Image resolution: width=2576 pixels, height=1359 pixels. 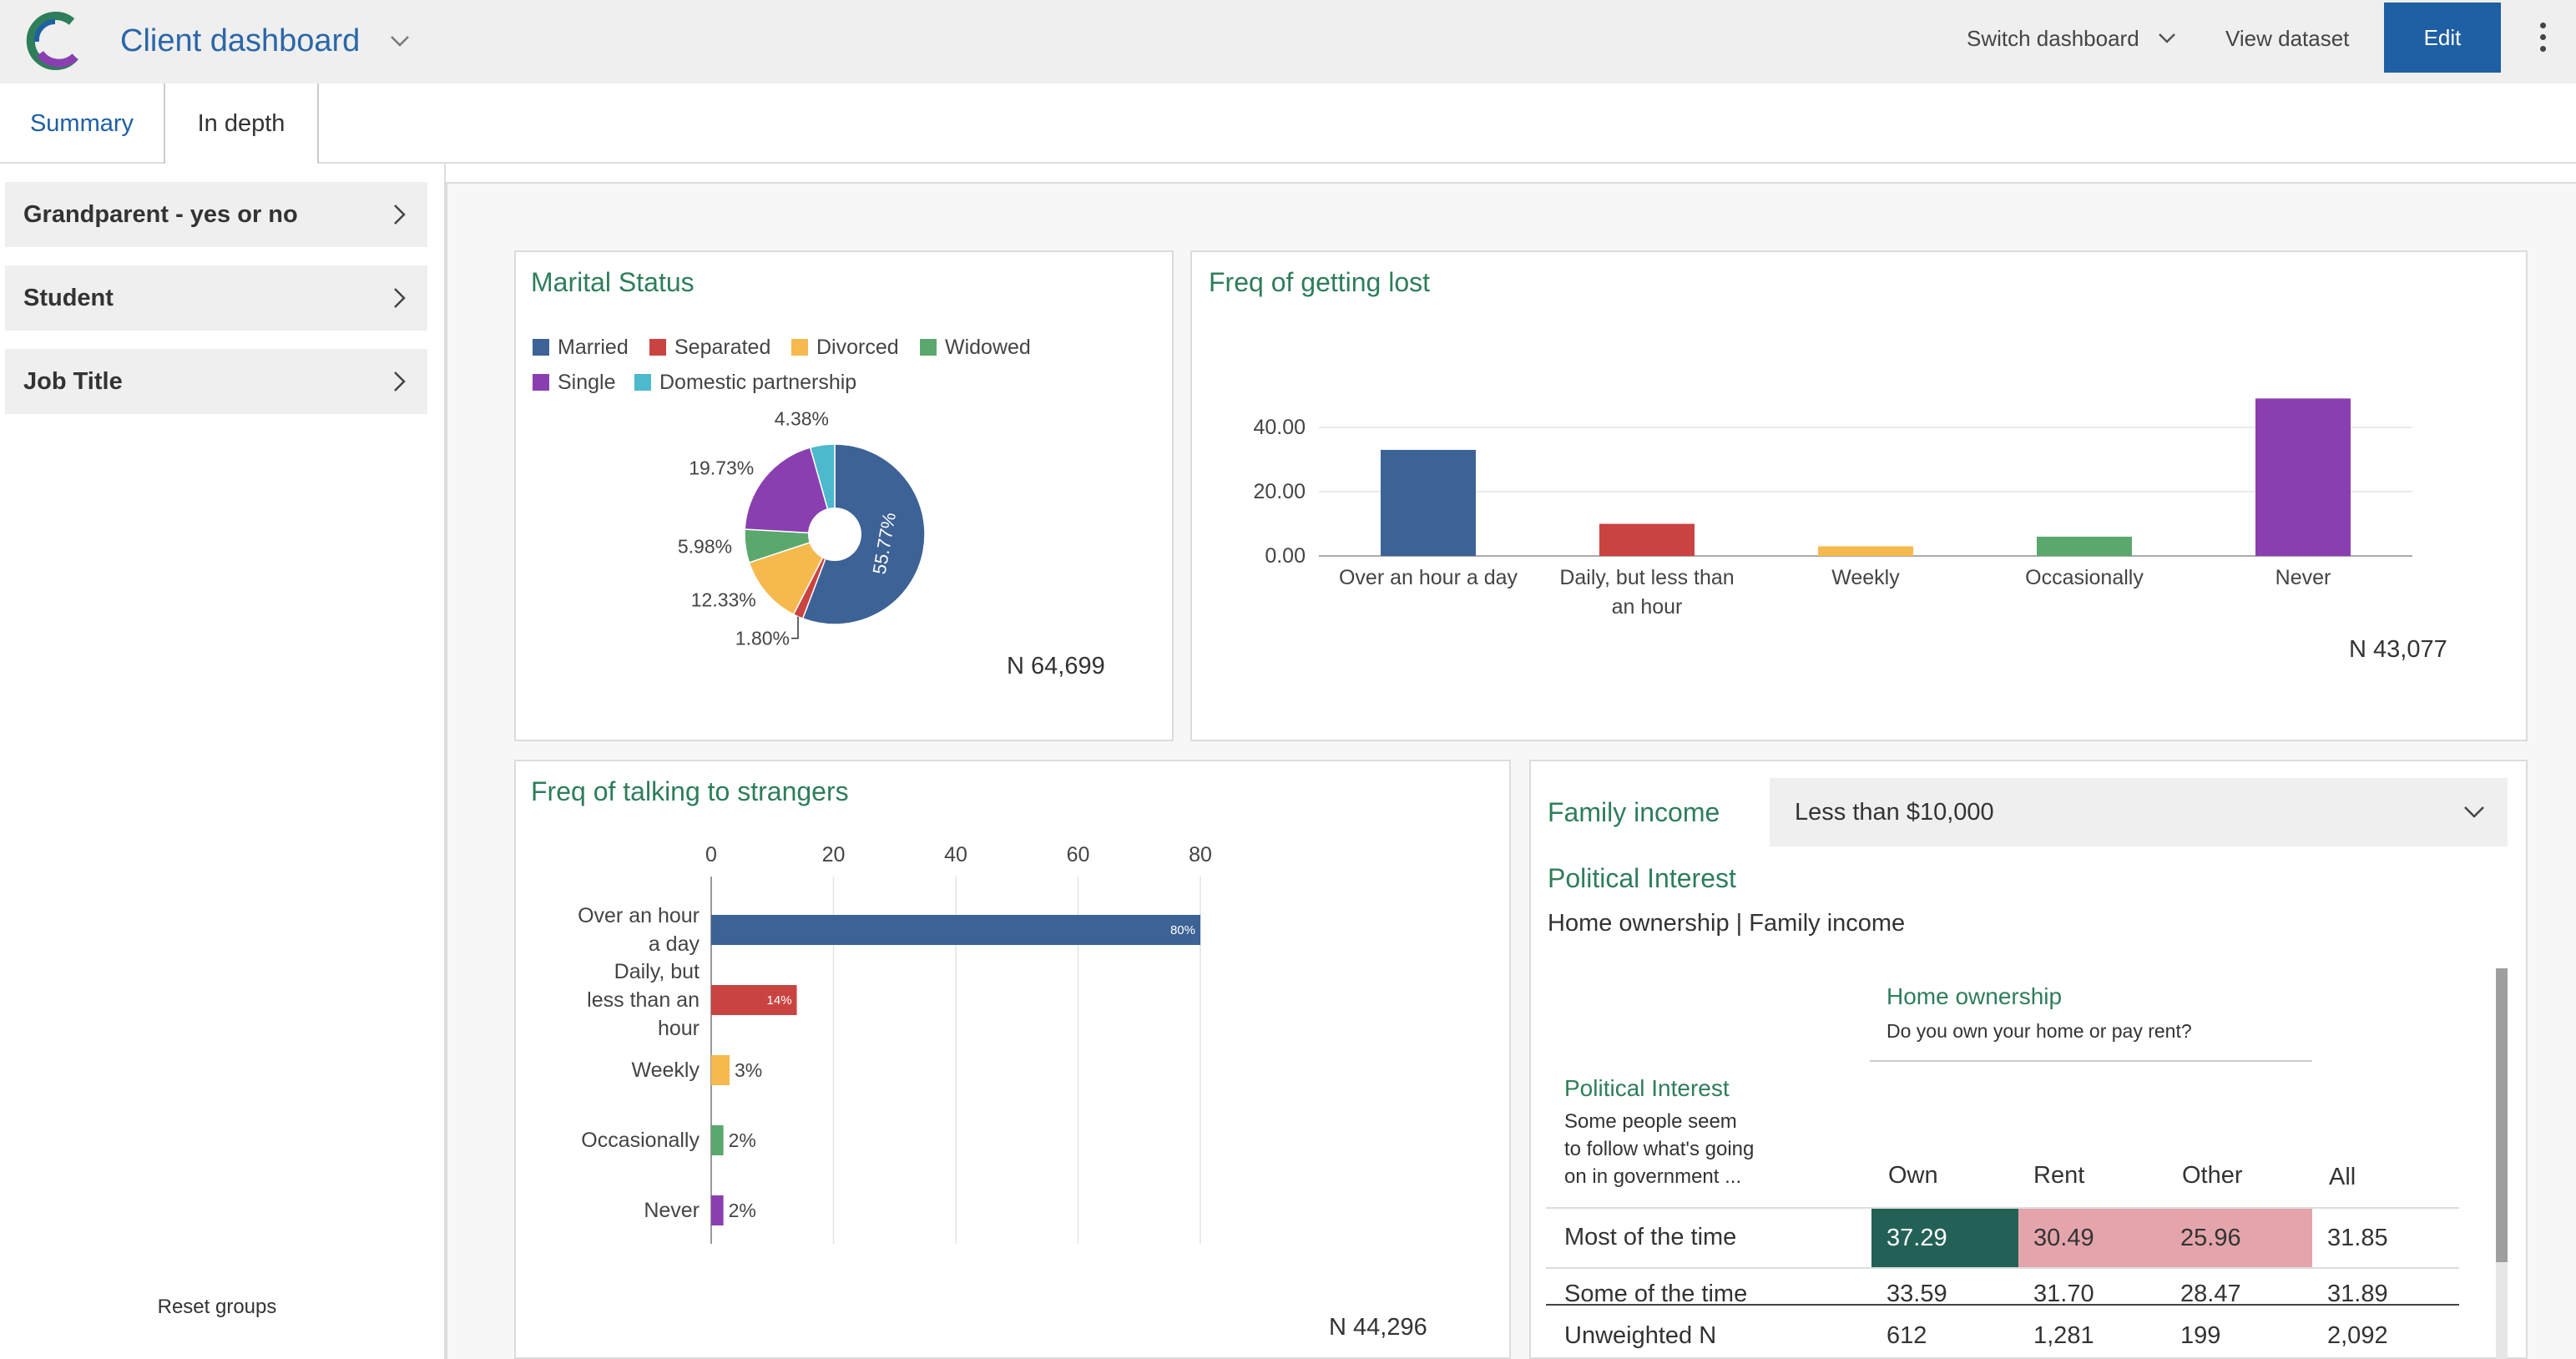 What do you see at coordinates (1288, 123) in the screenshot?
I see `tab-bar: Summary In depth` at bounding box center [1288, 123].